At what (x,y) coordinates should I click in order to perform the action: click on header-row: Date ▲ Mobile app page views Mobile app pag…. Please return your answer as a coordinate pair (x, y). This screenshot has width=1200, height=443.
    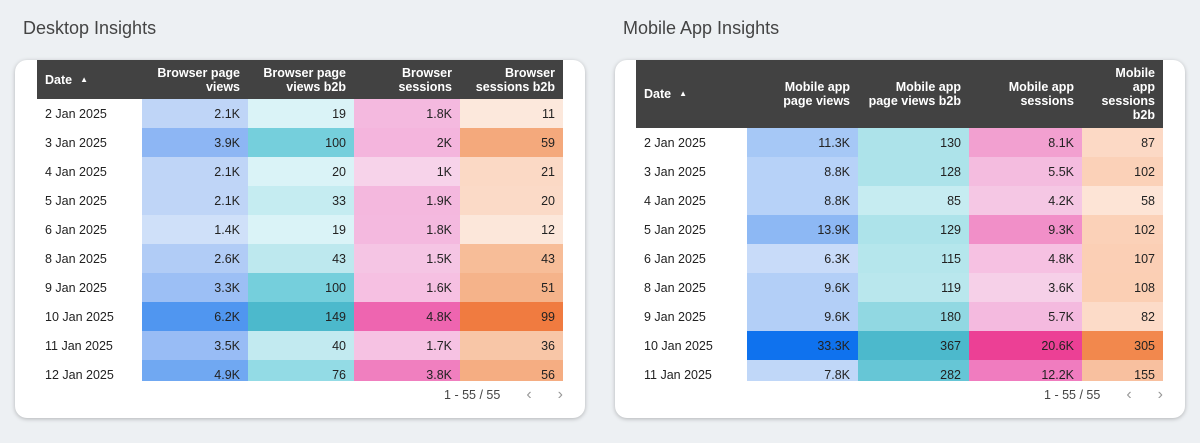
    Looking at the image, I should click on (899, 94).